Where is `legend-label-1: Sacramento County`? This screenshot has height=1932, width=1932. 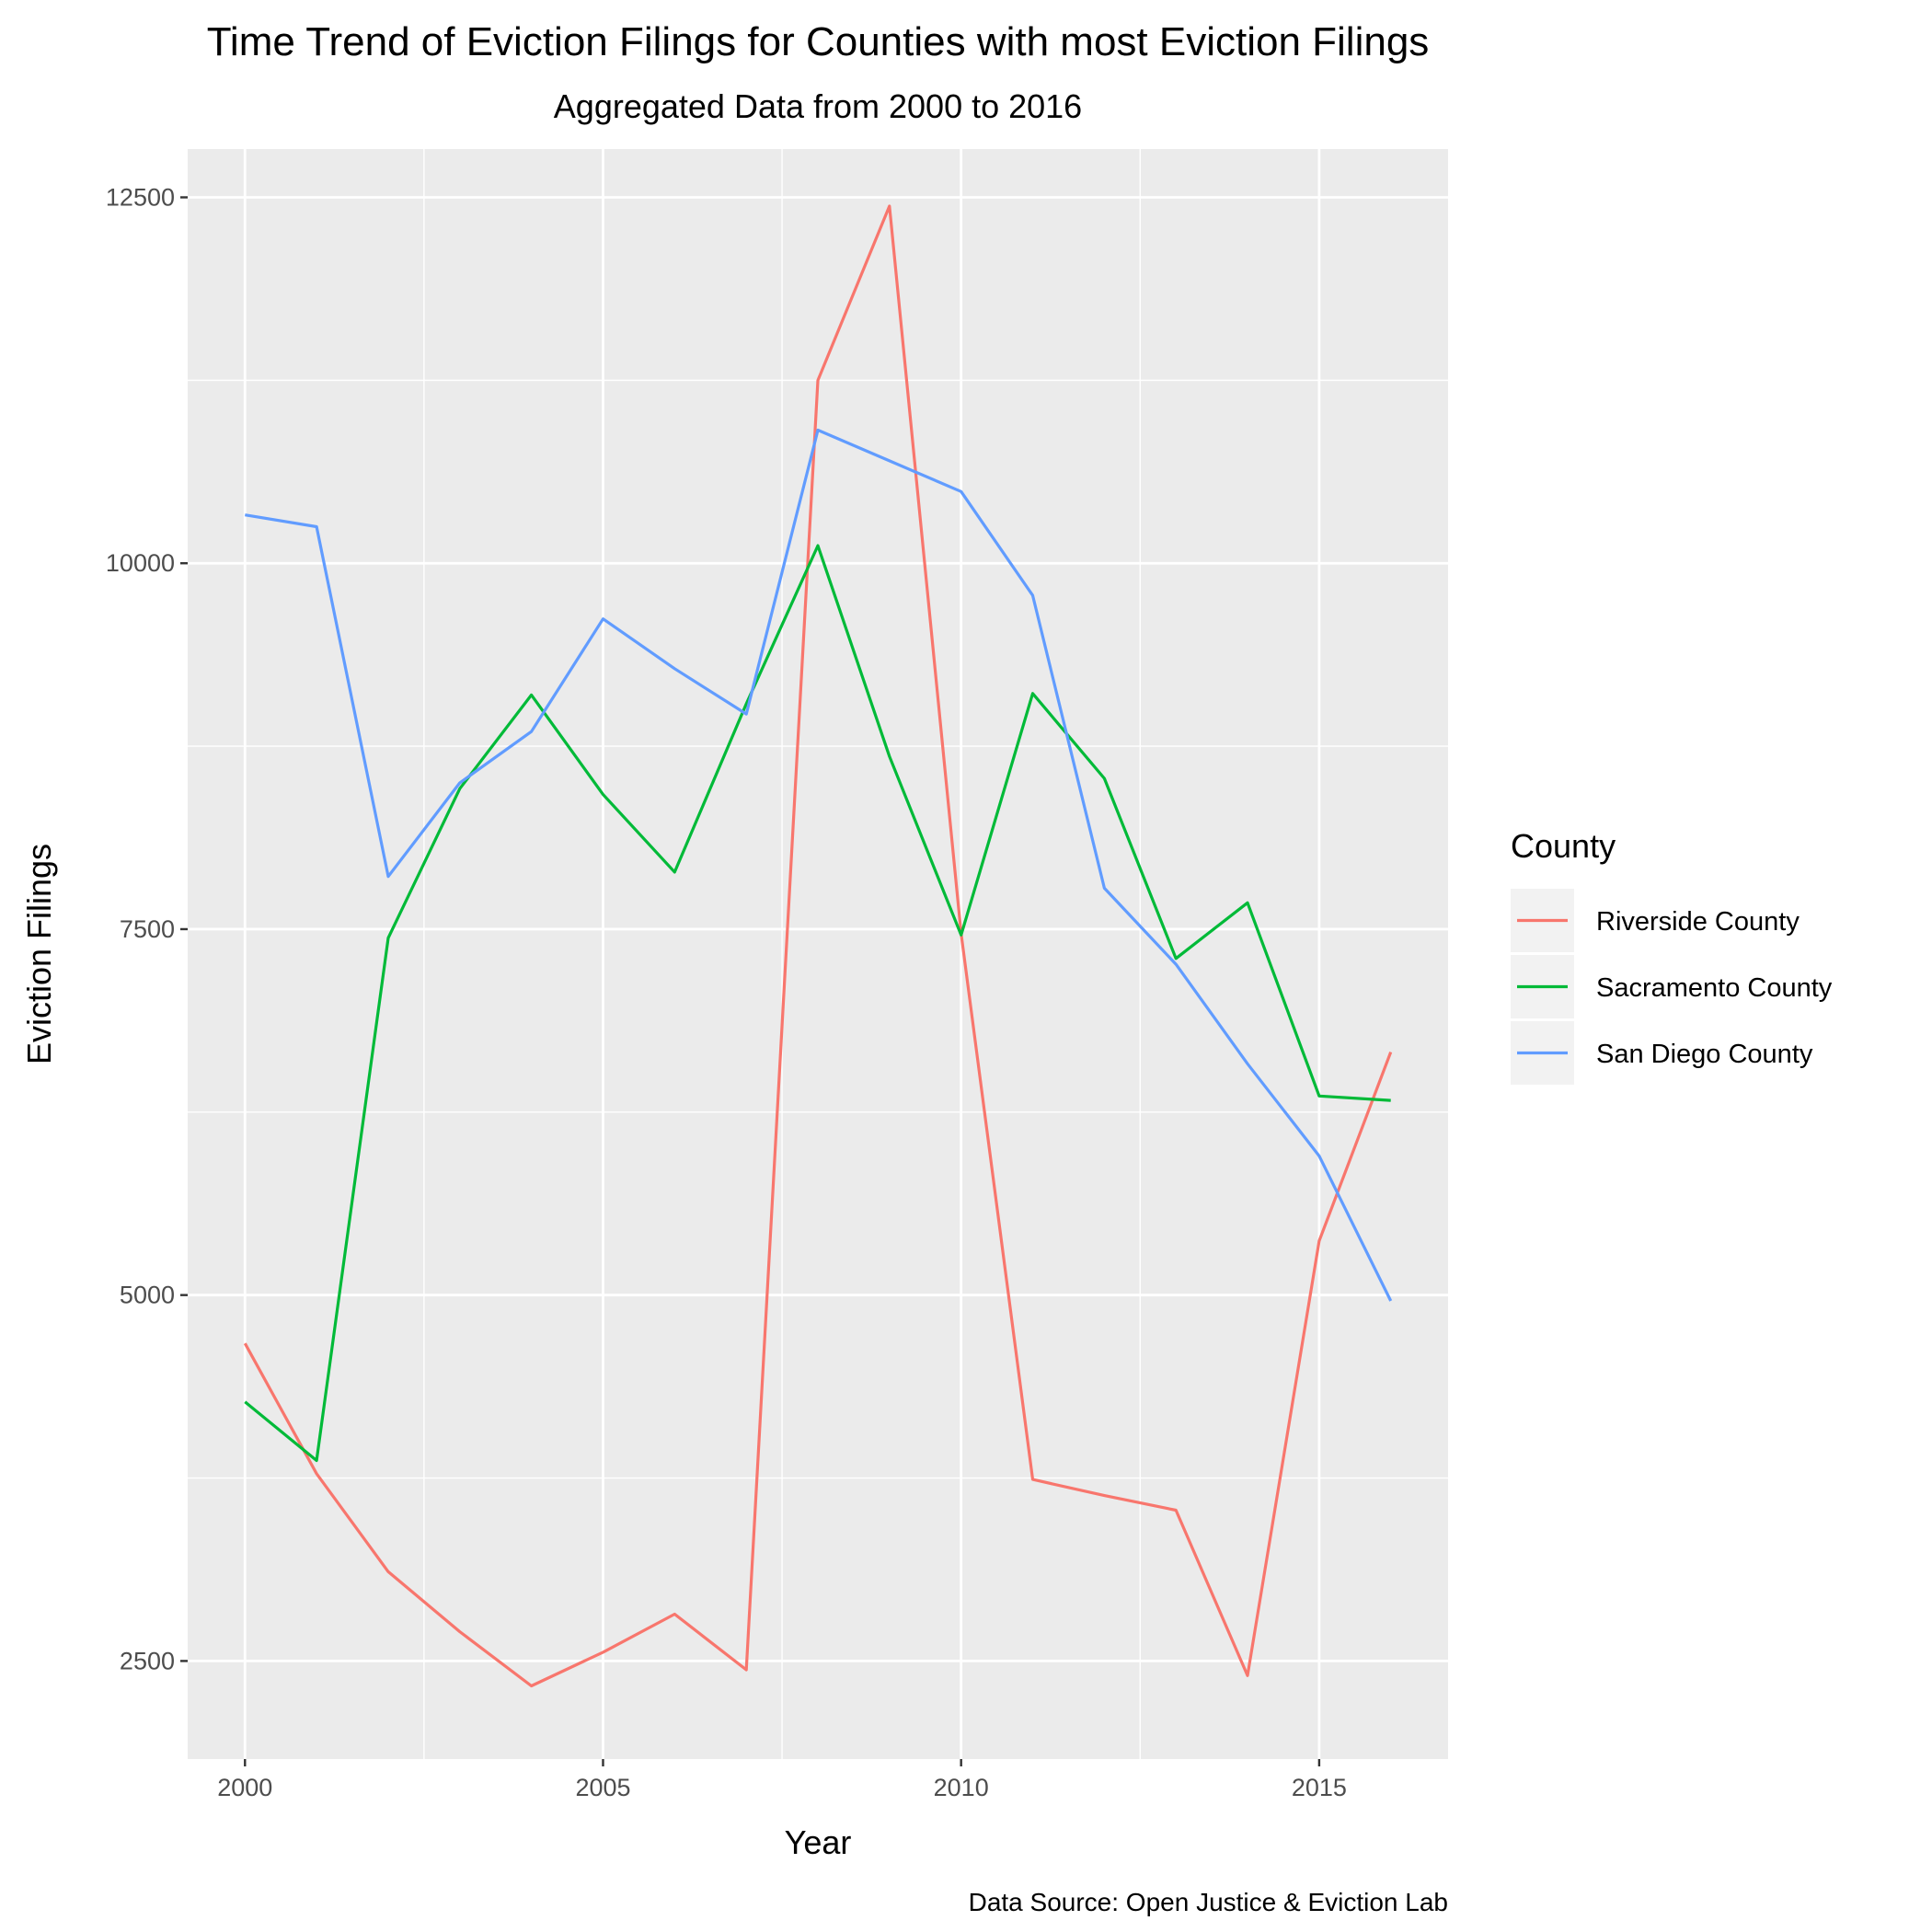
legend-label-1: Sacramento County is located at coordinates (1714, 988).